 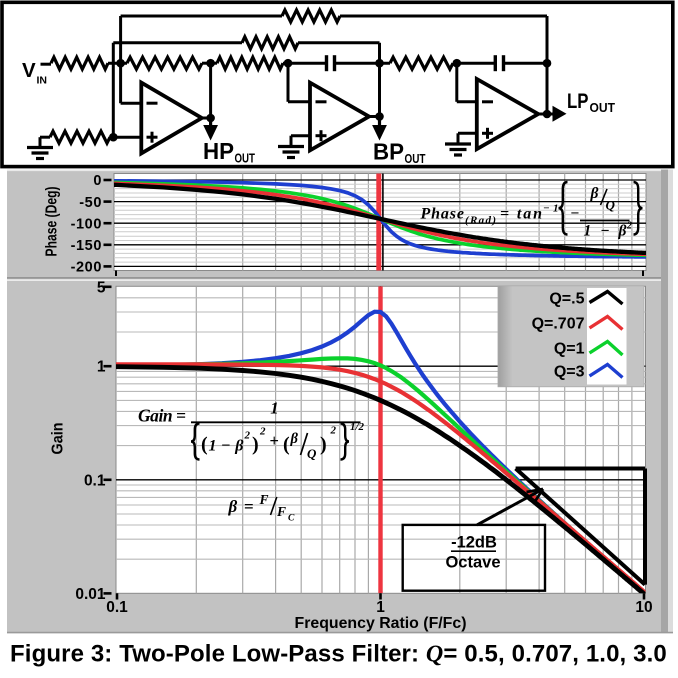 I want to click on svg-text: -12dB, so click(x=474, y=543).